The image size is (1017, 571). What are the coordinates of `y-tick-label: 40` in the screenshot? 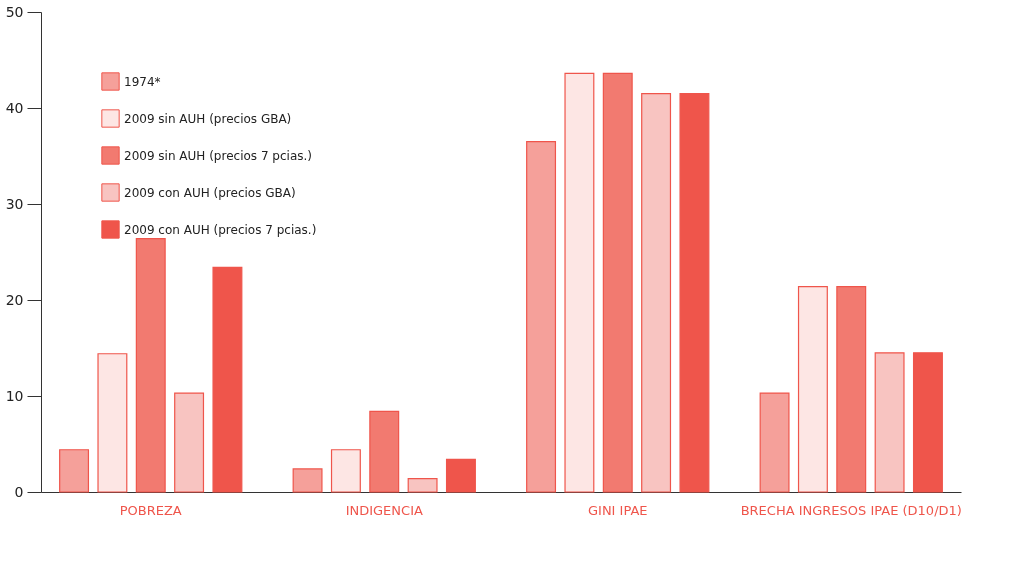 It's located at (14, 107).